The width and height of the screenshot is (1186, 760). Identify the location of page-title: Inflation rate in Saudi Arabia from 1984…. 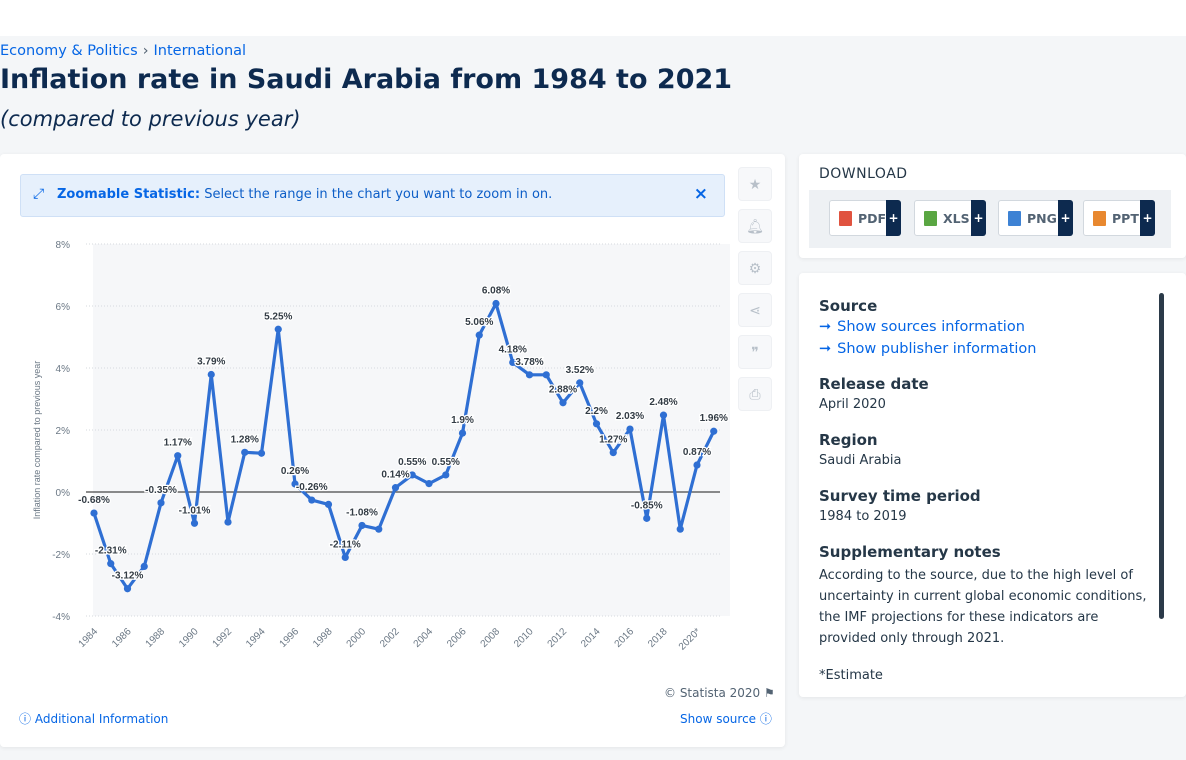
(366, 79).